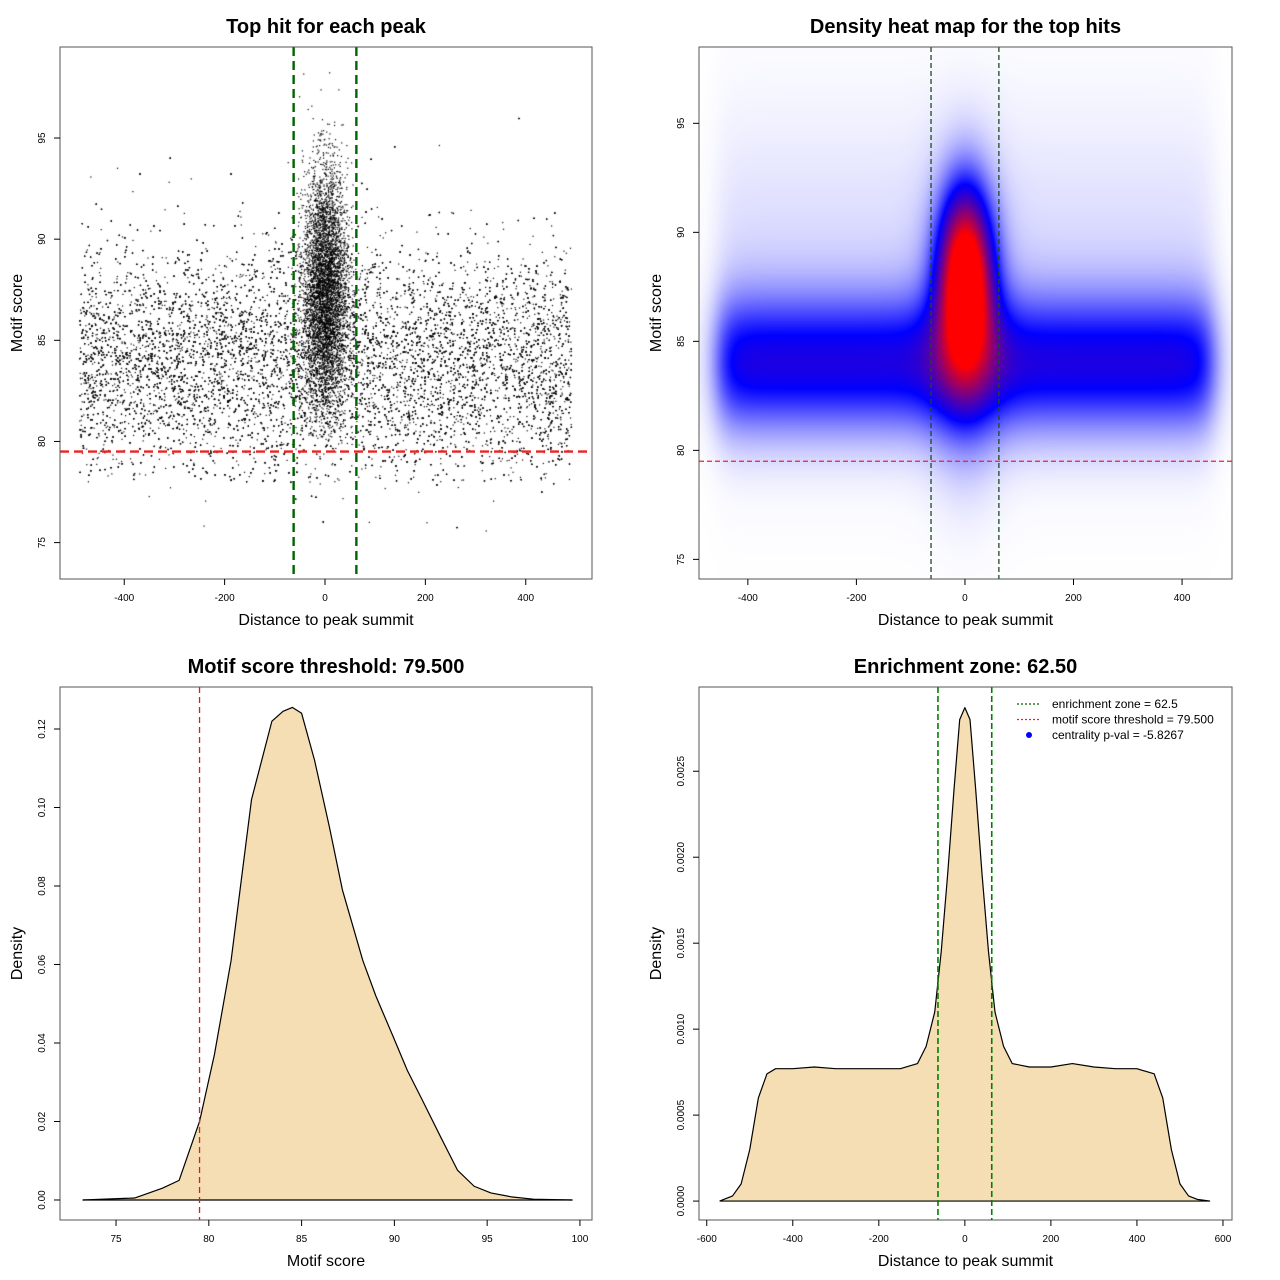 The image size is (1280, 1280). I want to click on y-tick-label: 0.10, so click(42, 807).